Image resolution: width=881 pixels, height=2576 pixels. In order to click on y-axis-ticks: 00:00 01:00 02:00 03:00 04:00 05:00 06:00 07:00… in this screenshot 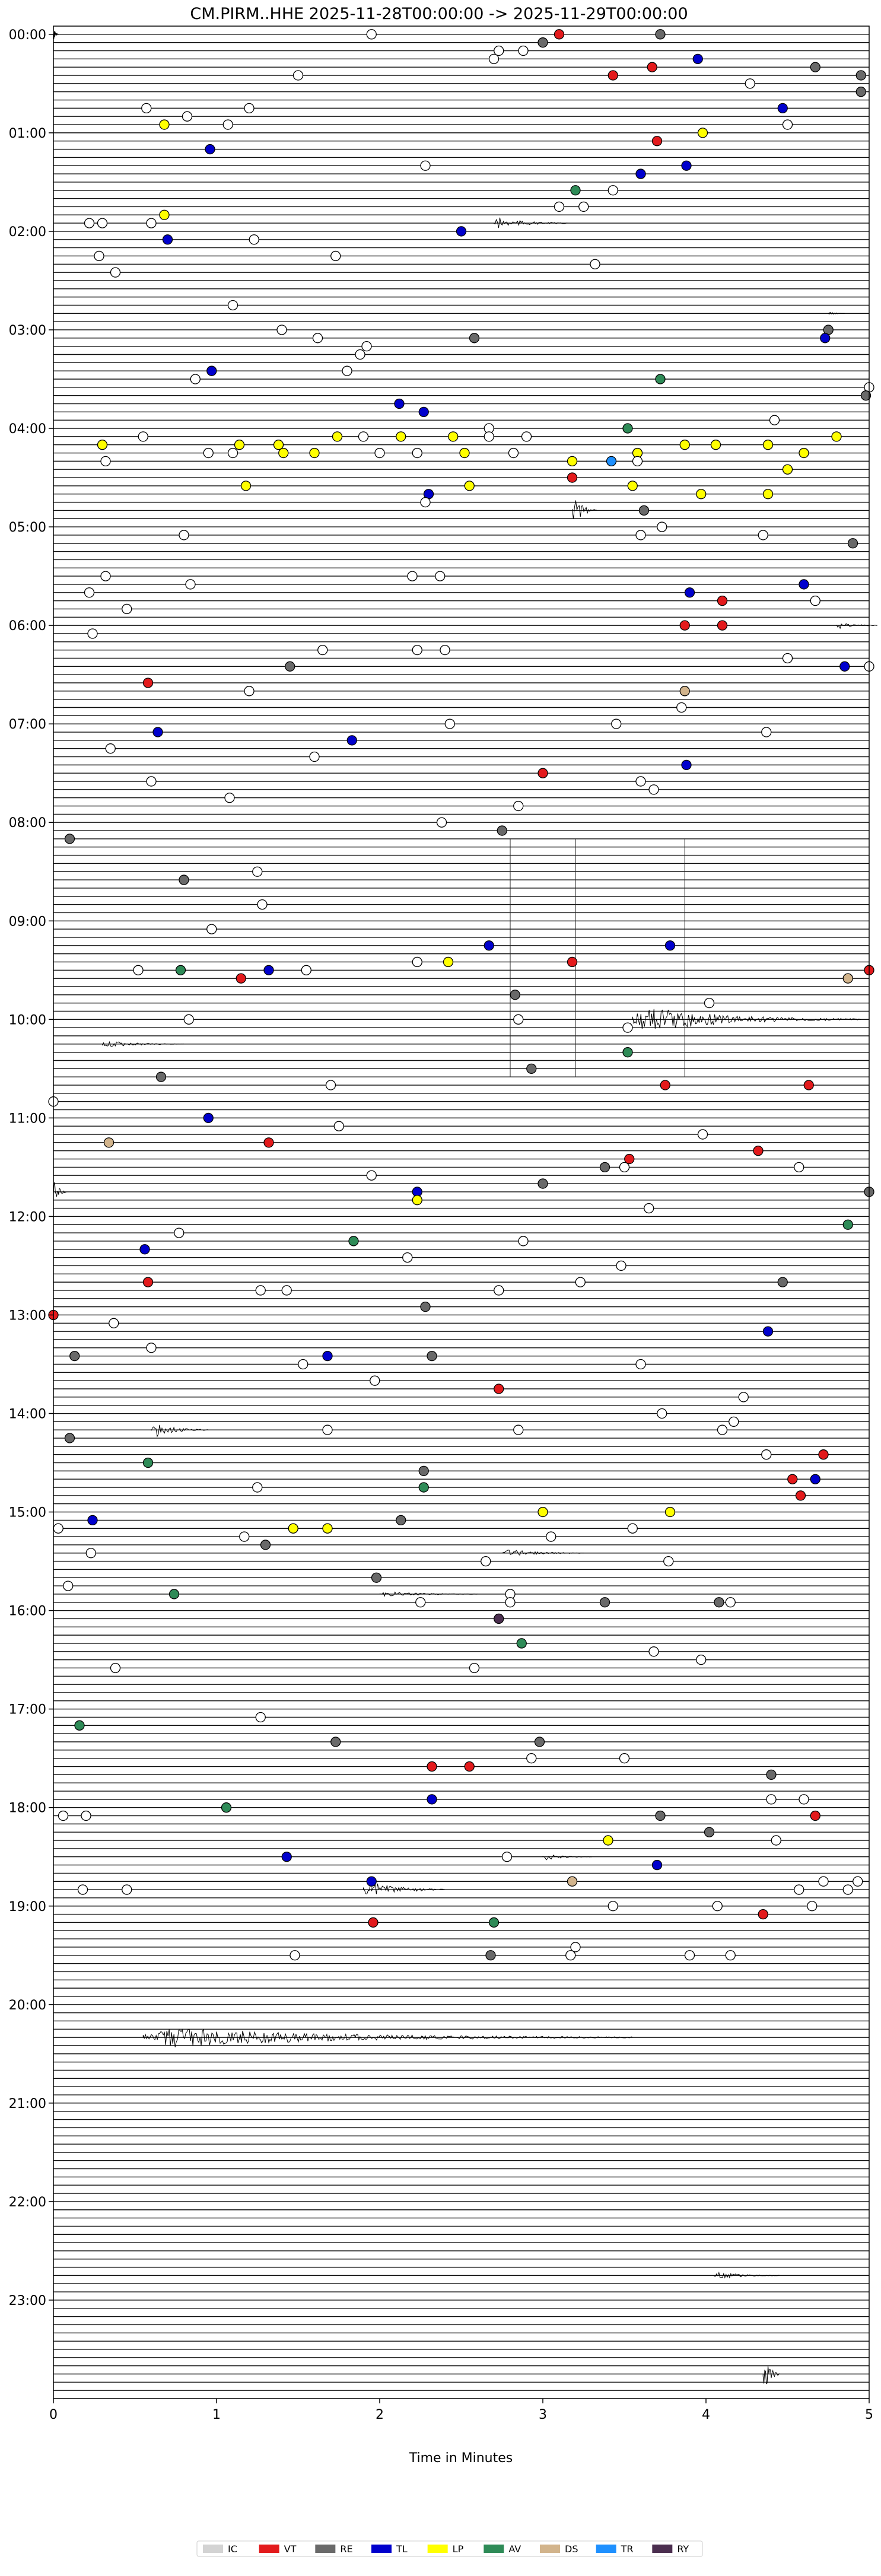, I will do `click(31, 1168)`.